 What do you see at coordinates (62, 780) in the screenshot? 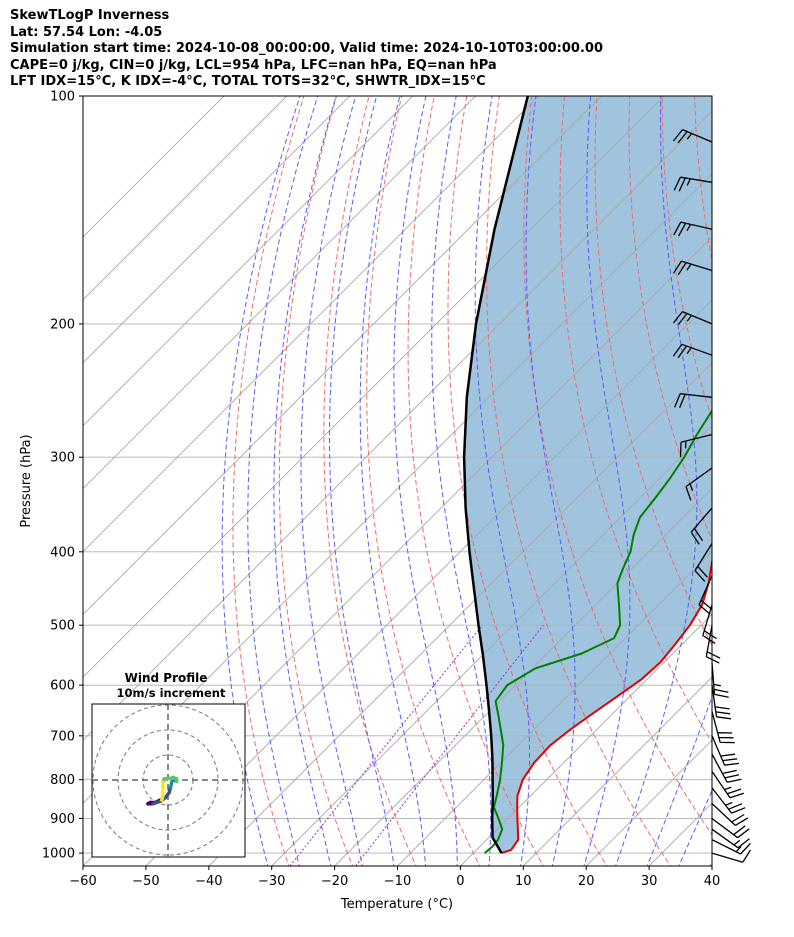
I see `y-tick-label: 800` at bounding box center [62, 780].